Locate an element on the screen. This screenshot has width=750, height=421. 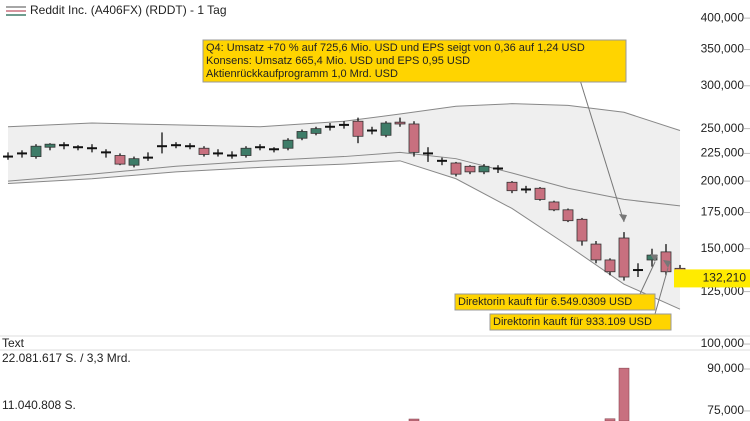
chart-title: Reddit Inc. (A406FX) (RDDT) - 1 Tag is located at coordinates (128, 10).